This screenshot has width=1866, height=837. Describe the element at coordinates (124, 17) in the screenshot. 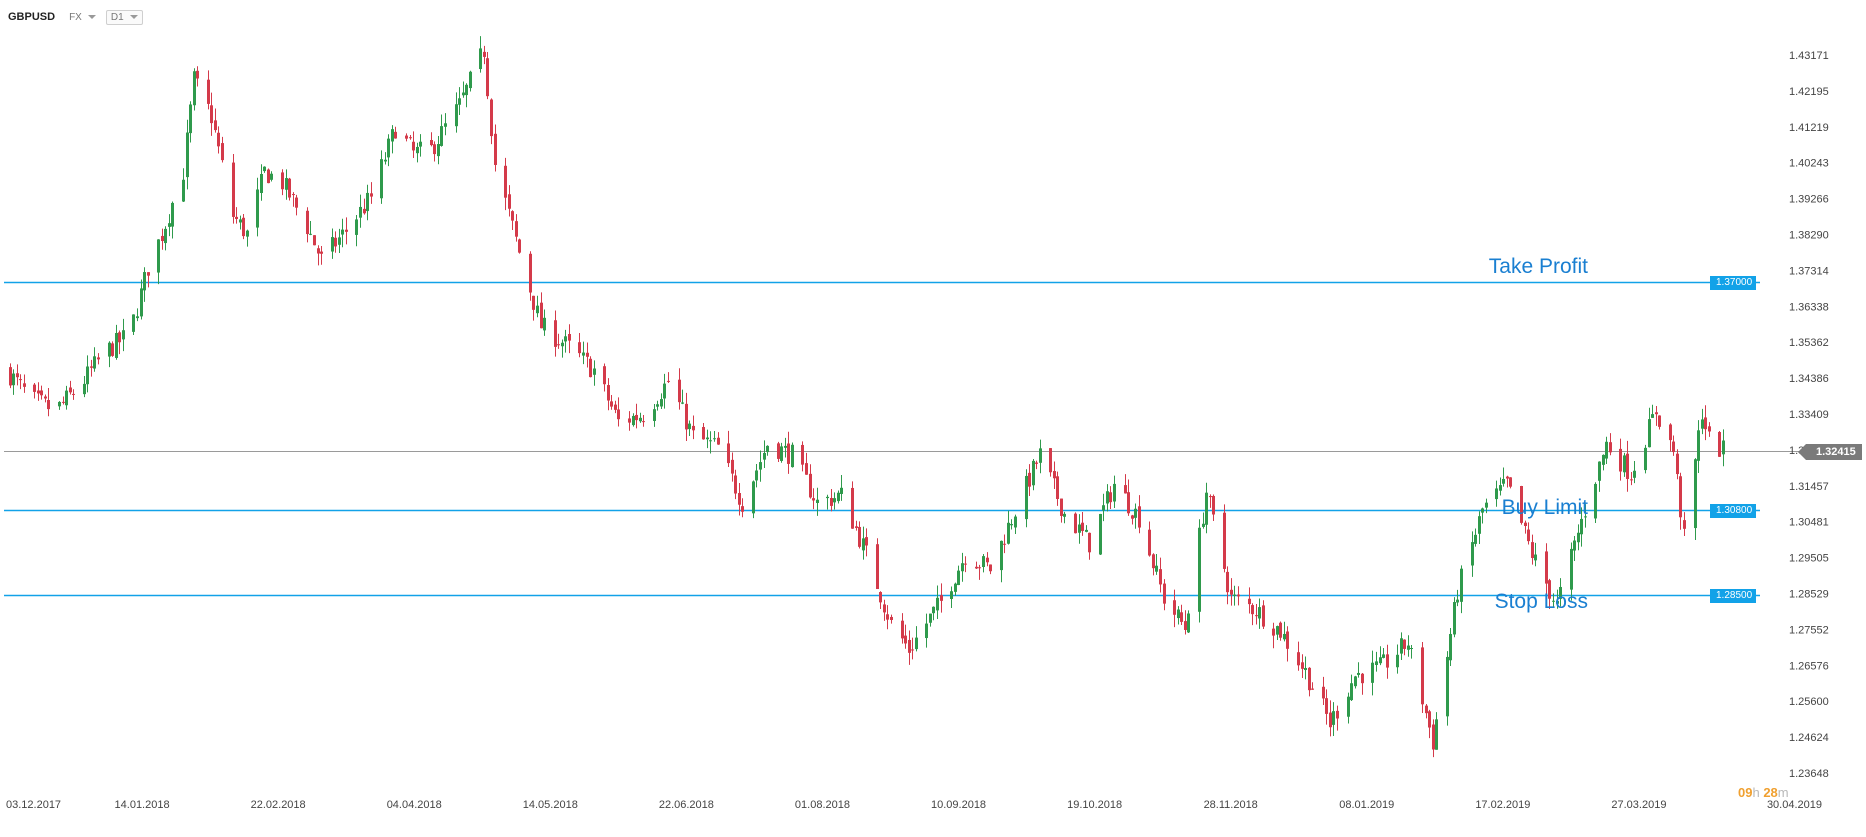

I see `timeframe-dropdown: D1` at that location.